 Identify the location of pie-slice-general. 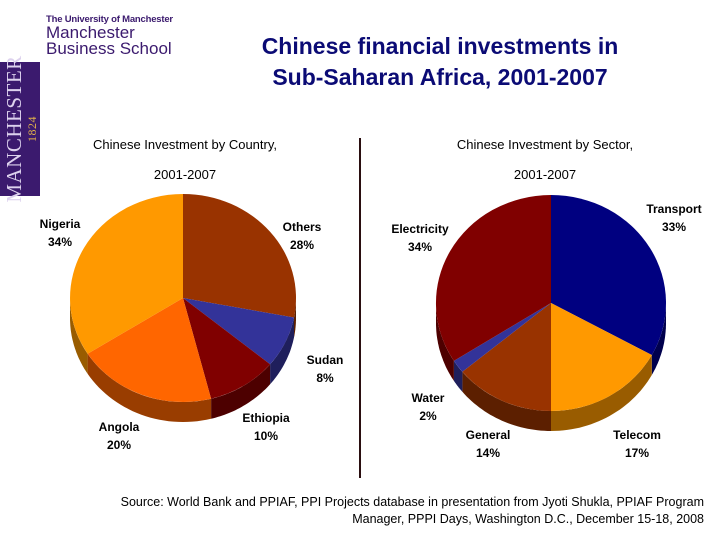
(506, 357).